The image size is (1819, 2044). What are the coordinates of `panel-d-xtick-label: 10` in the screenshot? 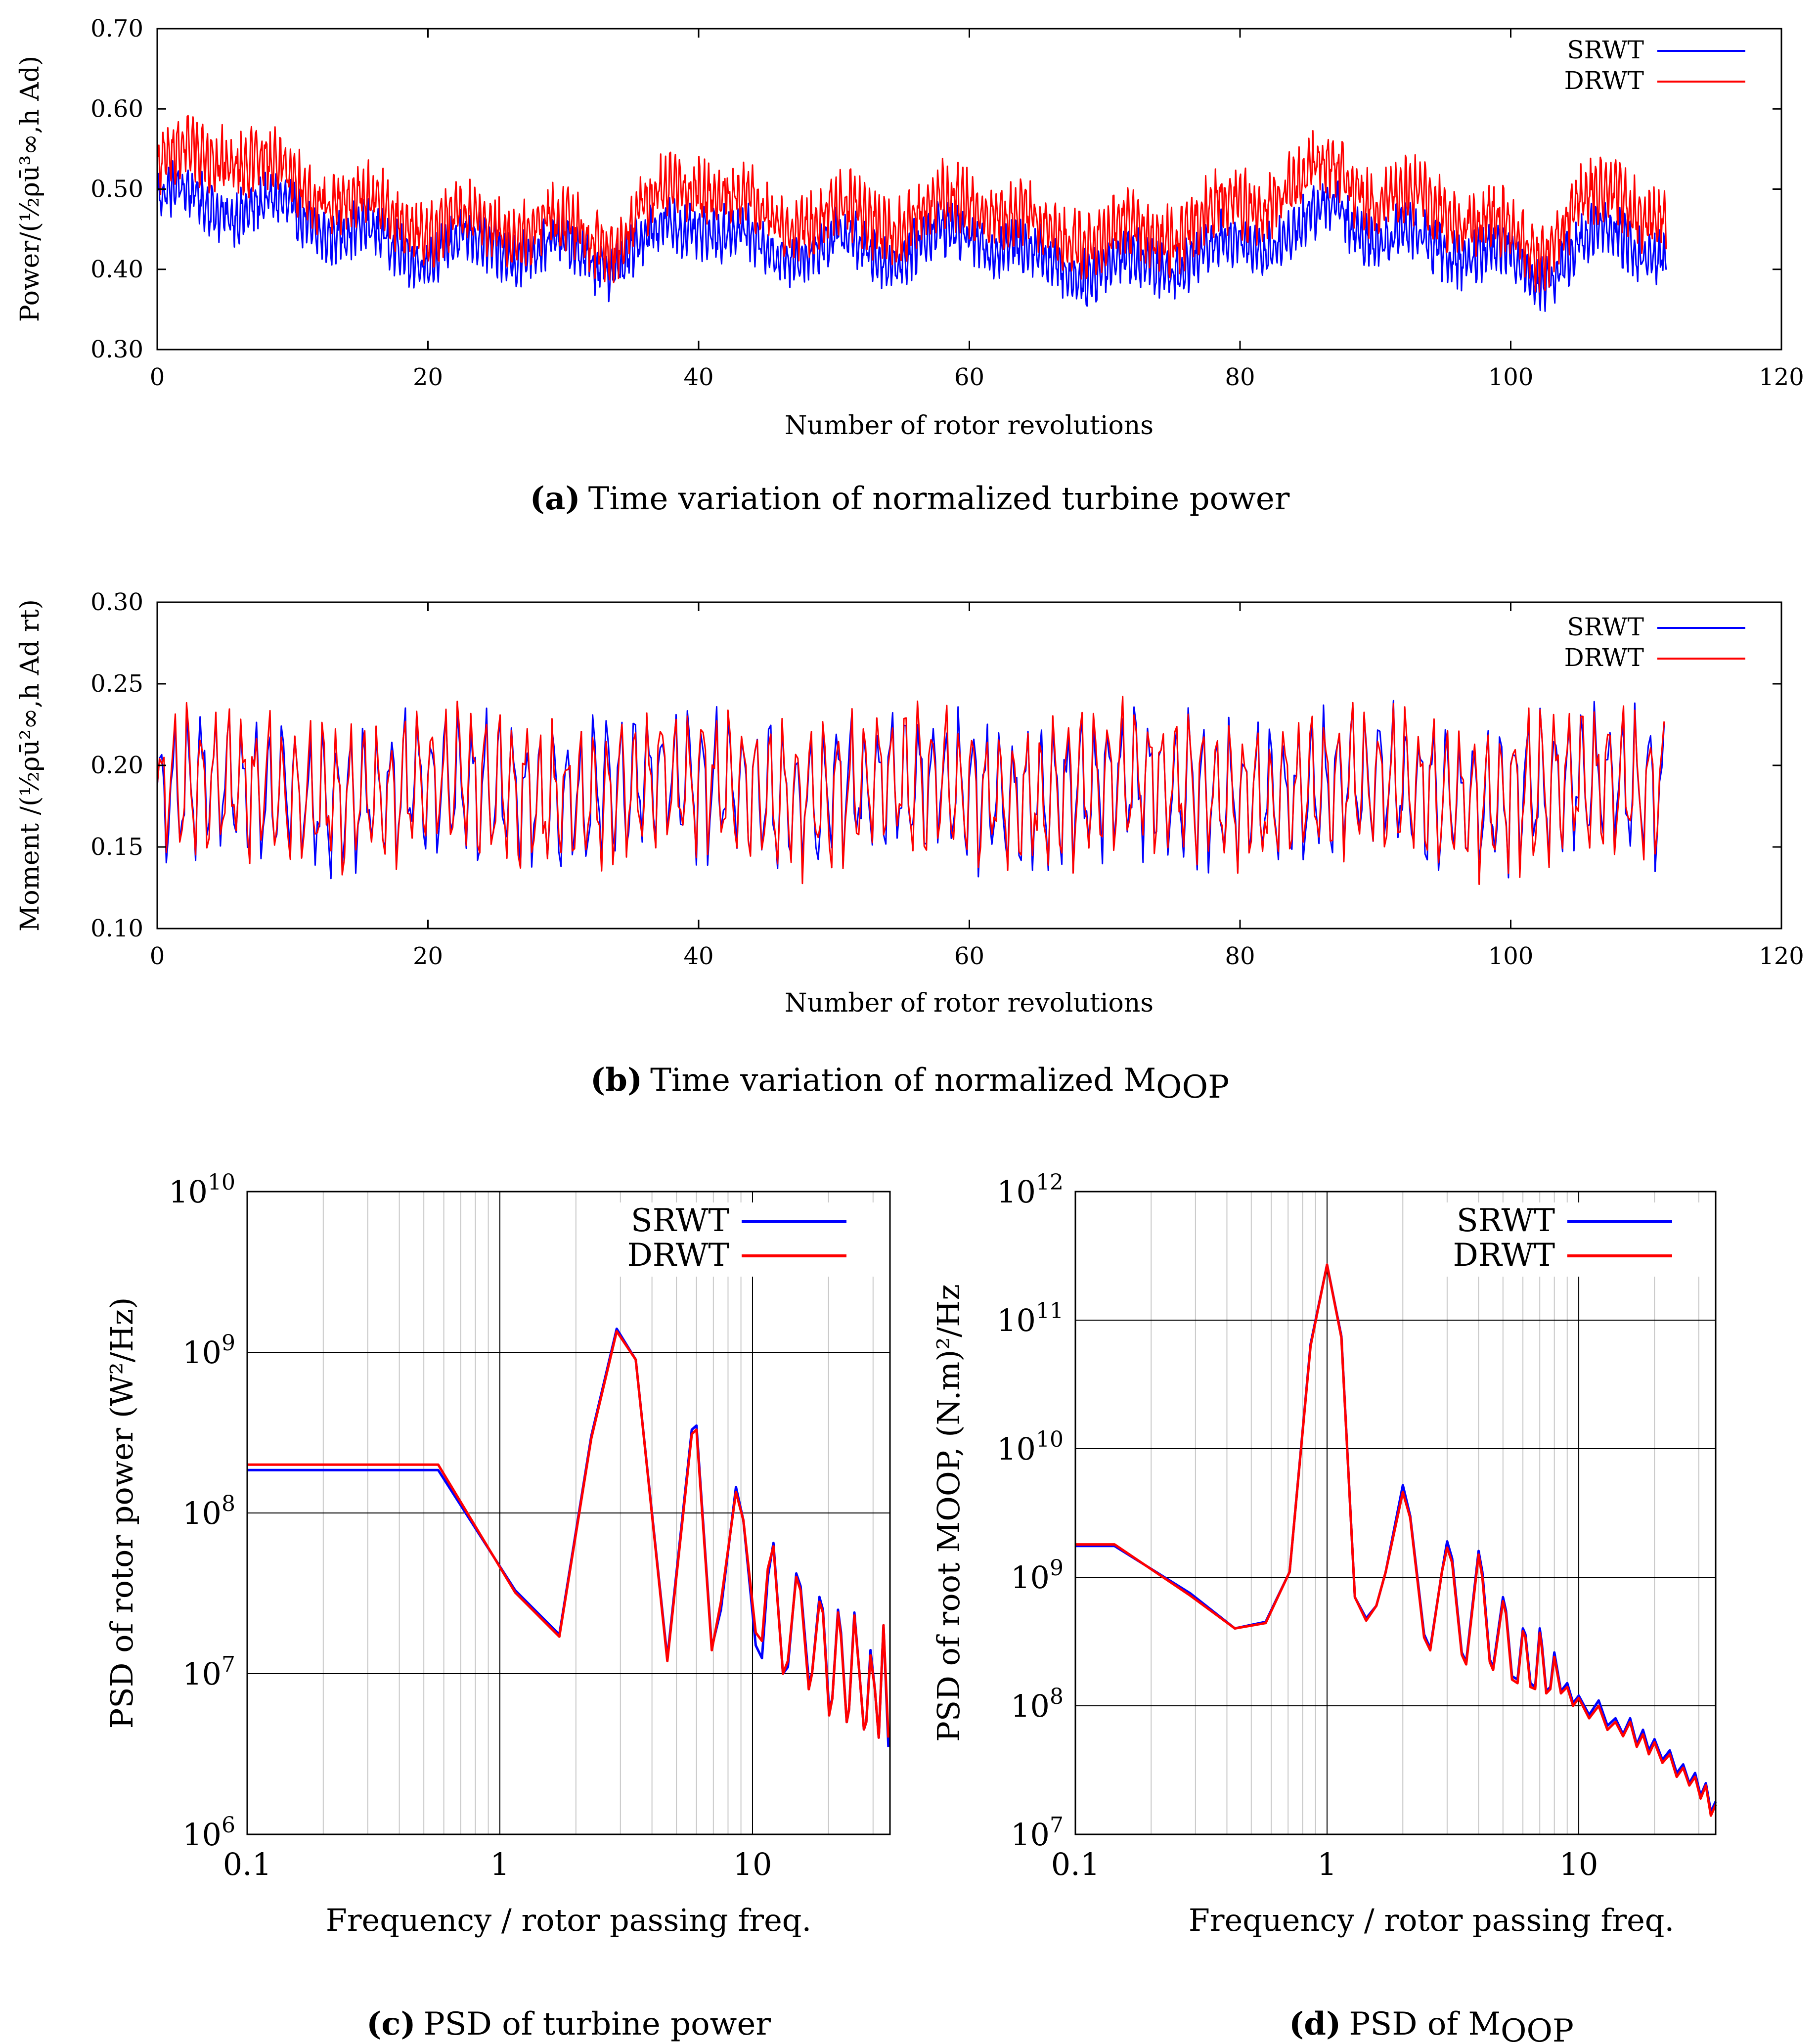 It's located at (1578, 1864).